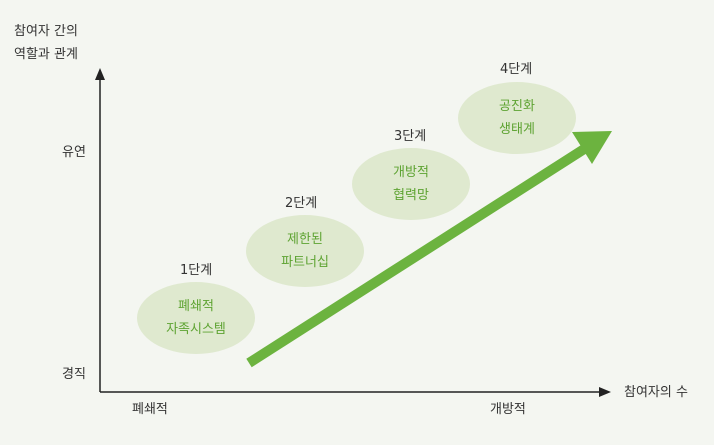  I want to click on stage-1-ellipse: 폐쇄적 자족시스템, so click(196, 318).